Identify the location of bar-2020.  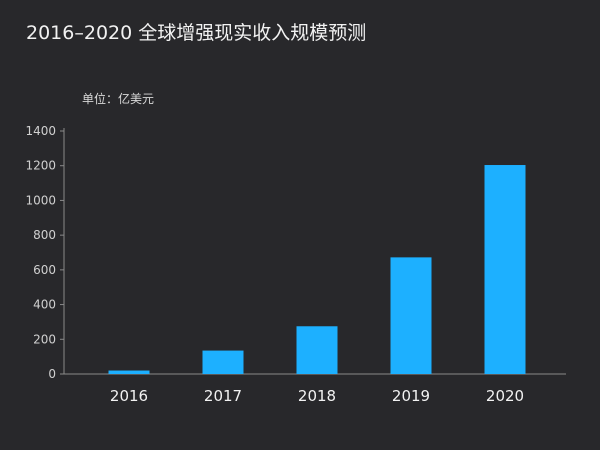
(505, 269).